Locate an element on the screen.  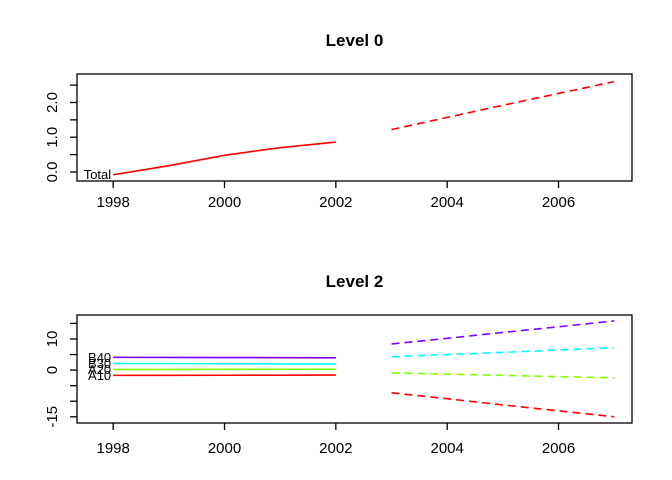
level0-x-tick-label: 2000 is located at coordinates (224, 202).